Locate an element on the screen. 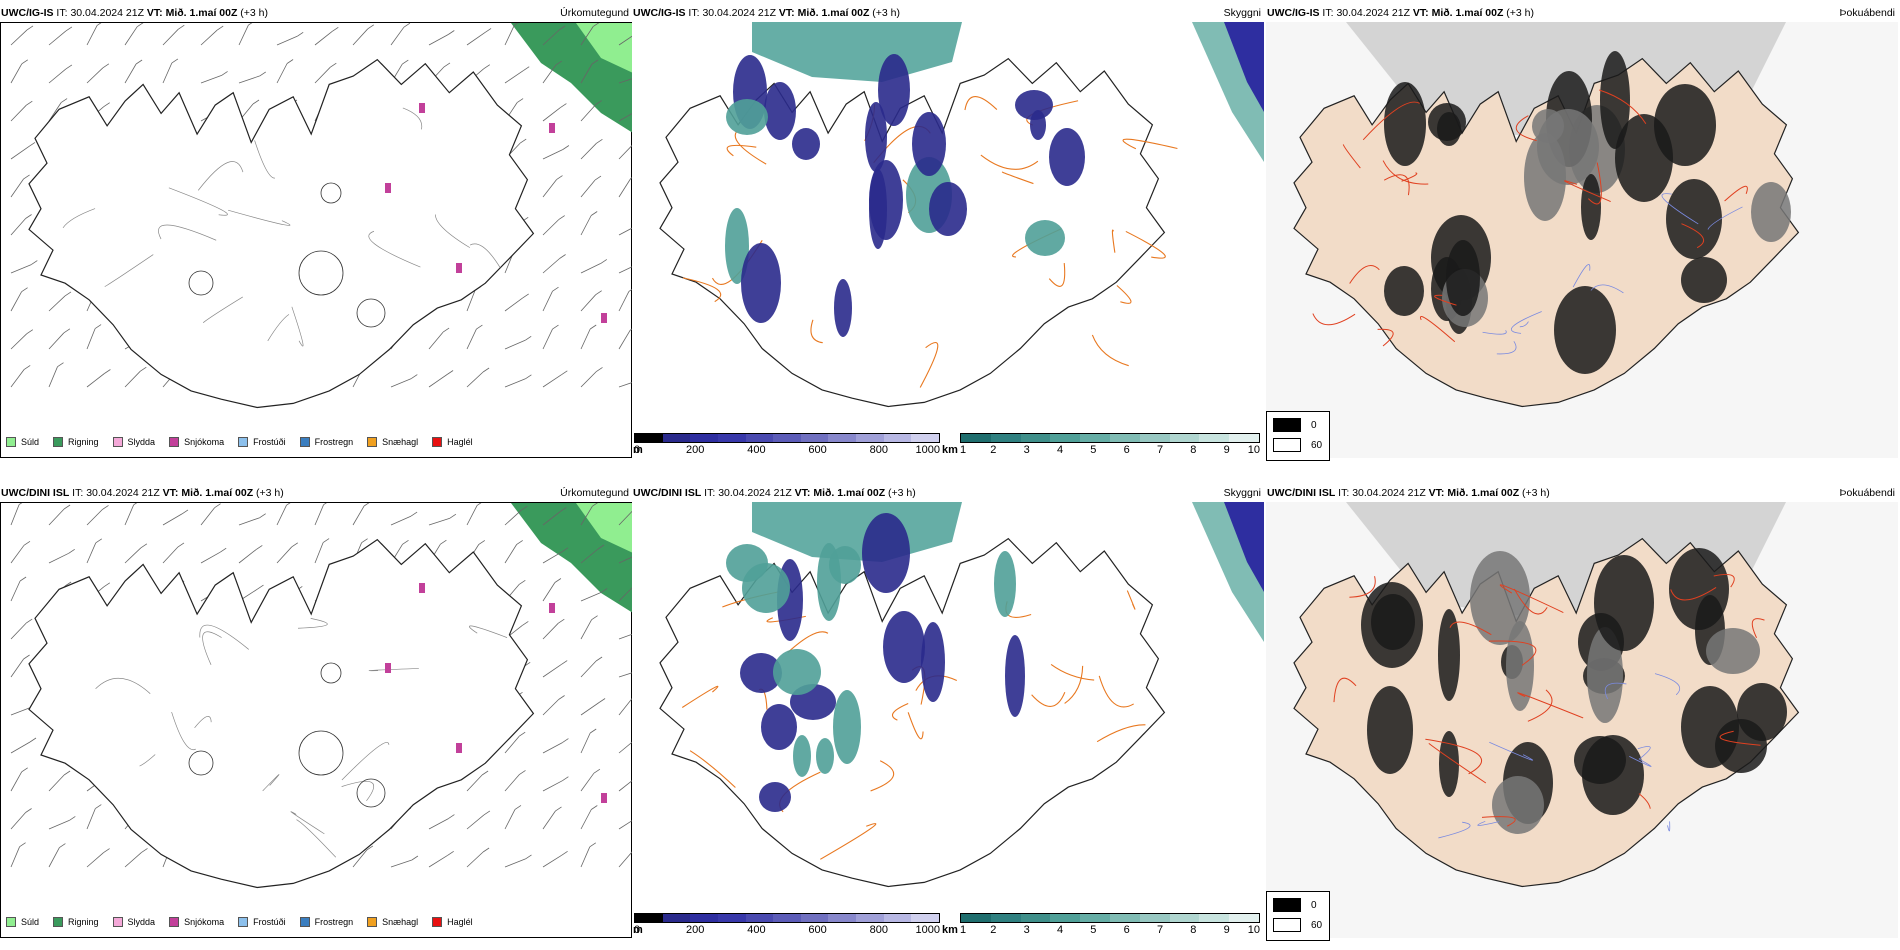 This screenshot has width=1900, height=950. cloud-base-area is located at coordinates (1244, 547).